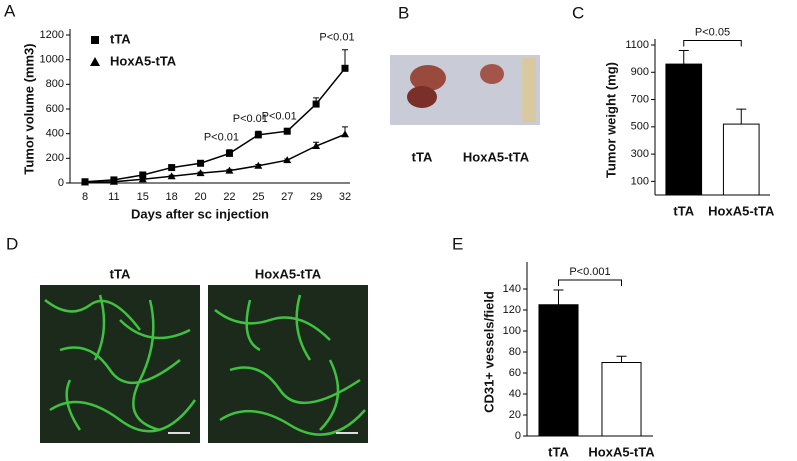  What do you see at coordinates (10, 10) in the screenshot?
I see `panel-label: A` at bounding box center [10, 10].